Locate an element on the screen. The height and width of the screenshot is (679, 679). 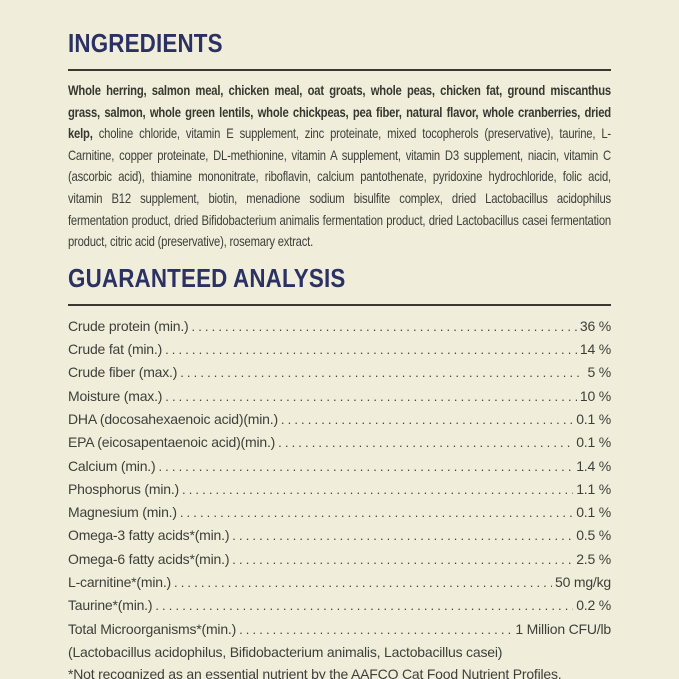
analysis-row-taurine: Taurine*(min.) 0.2 % is located at coordinates (339, 605).